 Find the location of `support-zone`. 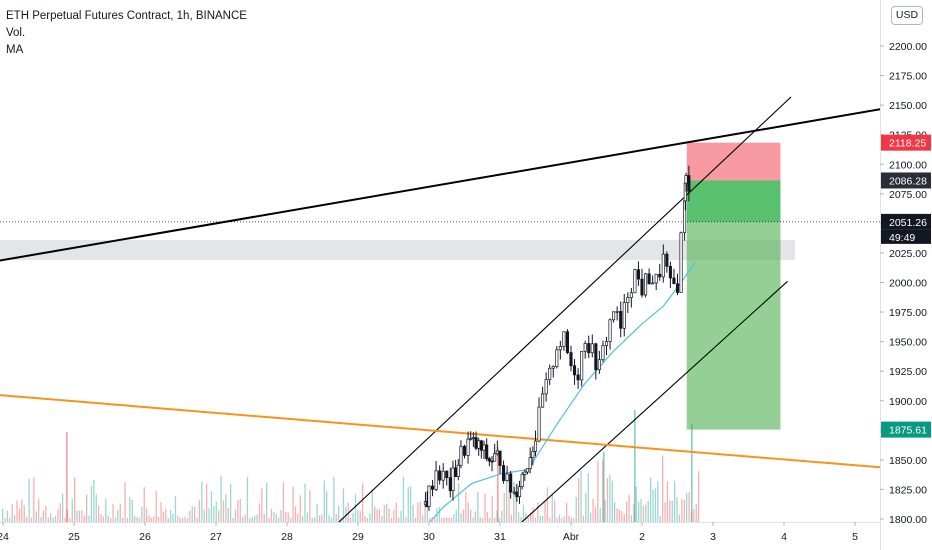

support-zone is located at coordinates (397, 250).